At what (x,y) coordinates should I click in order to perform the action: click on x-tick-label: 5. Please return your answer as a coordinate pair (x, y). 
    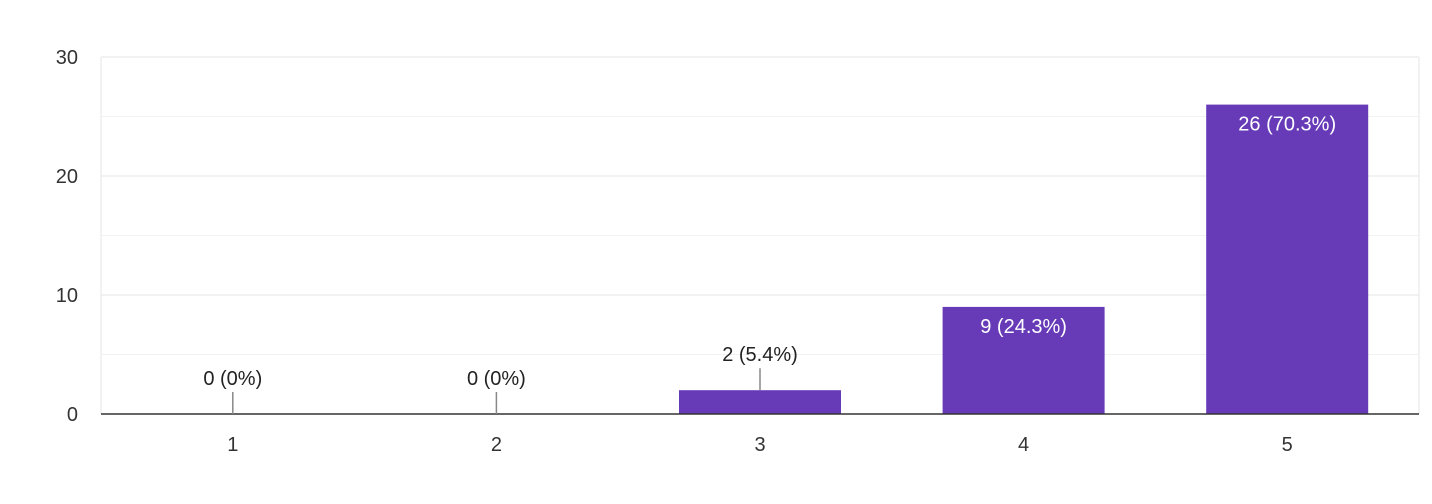
    Looking at the image, I should click on (1287, 445).